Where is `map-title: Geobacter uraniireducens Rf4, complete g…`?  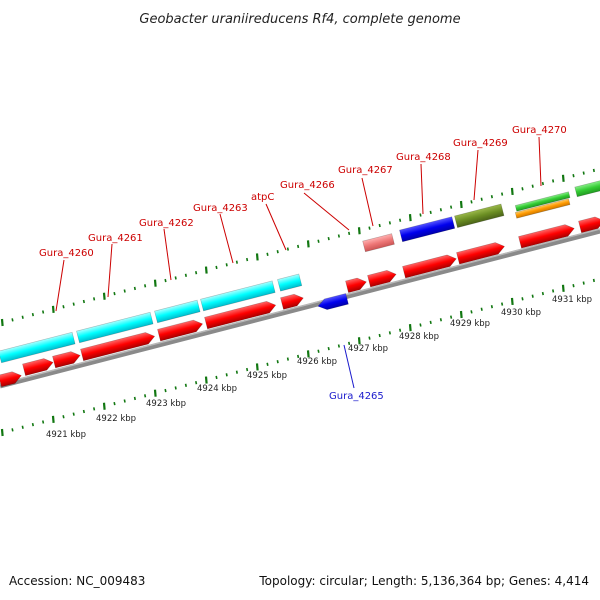
map-title: Geobacter uraniireducens Rf4, complete g… is located at coordinates (299, 19).